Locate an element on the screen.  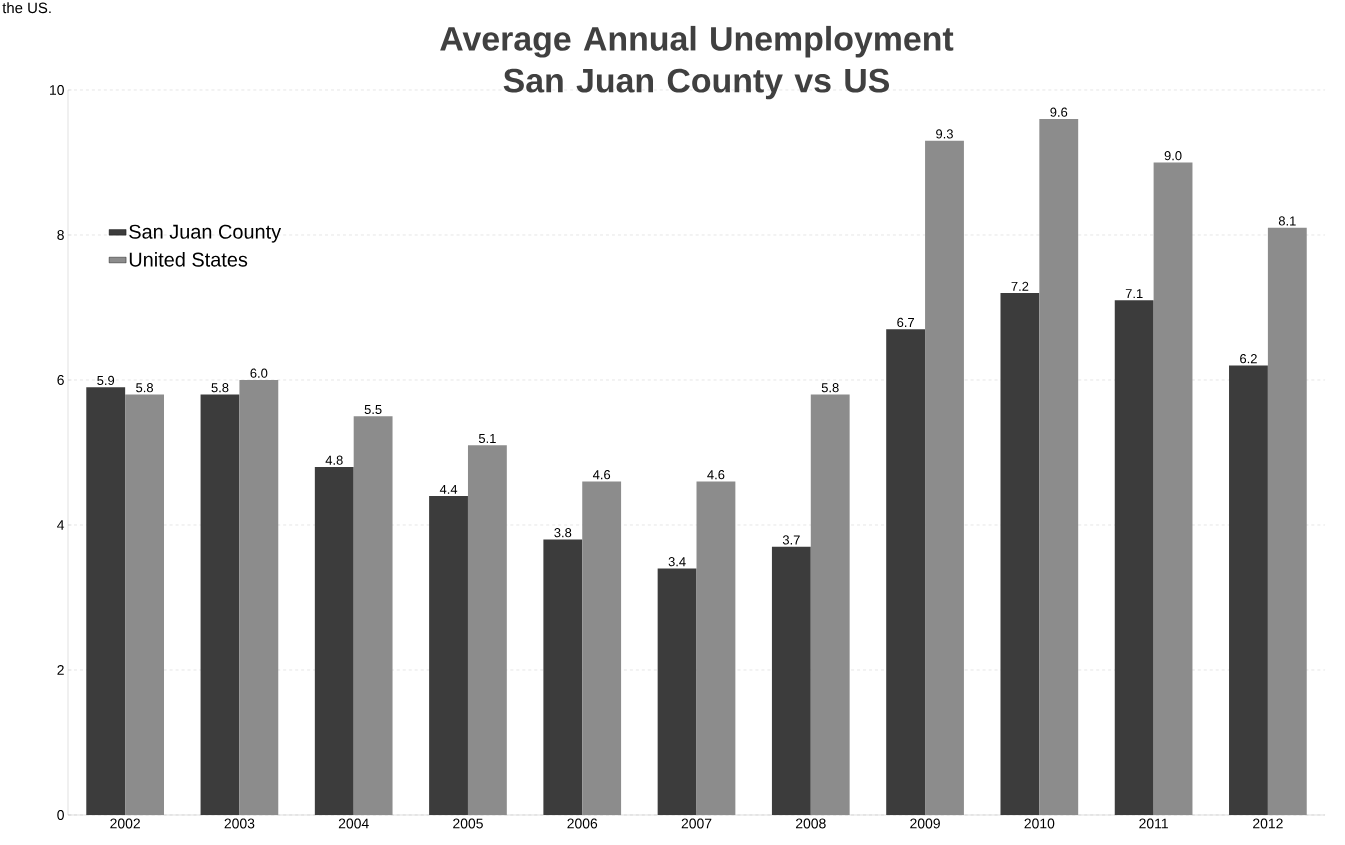
data-label: 9.6 is located at coordinates (1059, 112).